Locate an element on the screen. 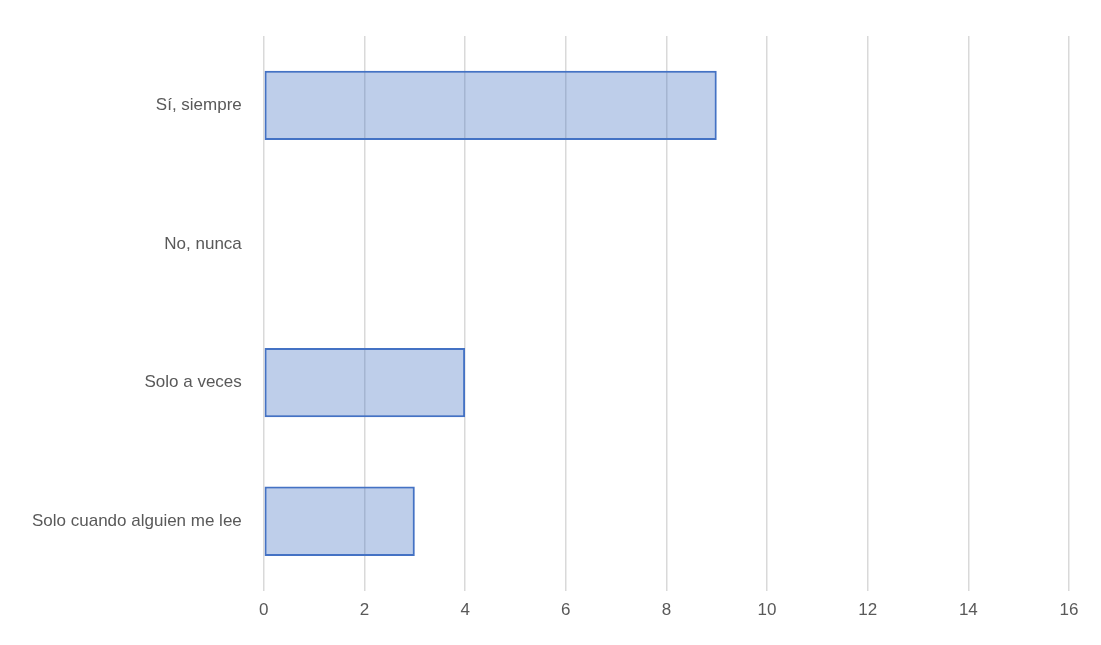 The width and height of the screenshot is (1101, 645). x-tick-label: 0 is located at coordinates (264, 610).